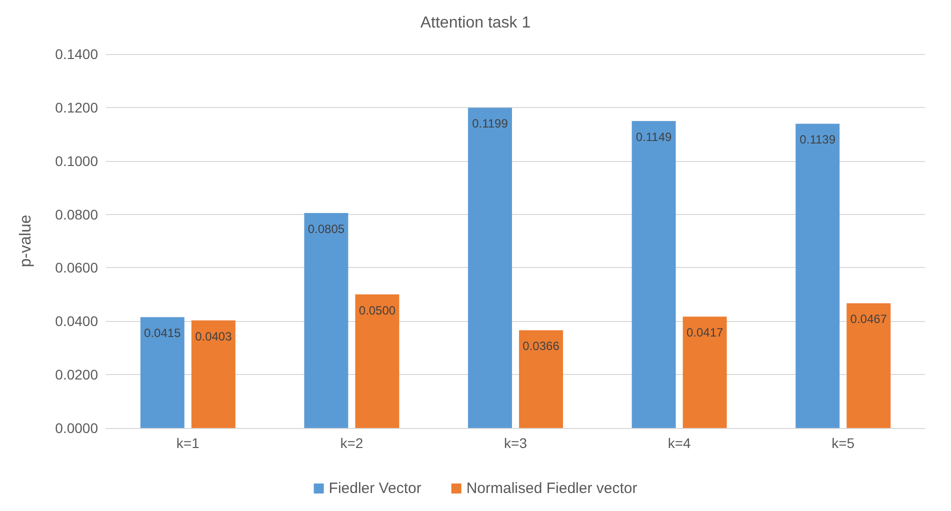  I want to click on y-tick-label: 0.0400, so click(76, 321).